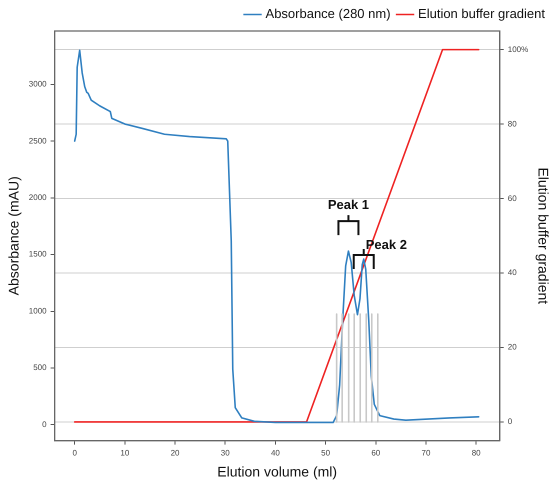  What do you see at coordinates (426, 453) in the screenshot?
I see `x-tick-label: 70` at bounding box center [426, 453].